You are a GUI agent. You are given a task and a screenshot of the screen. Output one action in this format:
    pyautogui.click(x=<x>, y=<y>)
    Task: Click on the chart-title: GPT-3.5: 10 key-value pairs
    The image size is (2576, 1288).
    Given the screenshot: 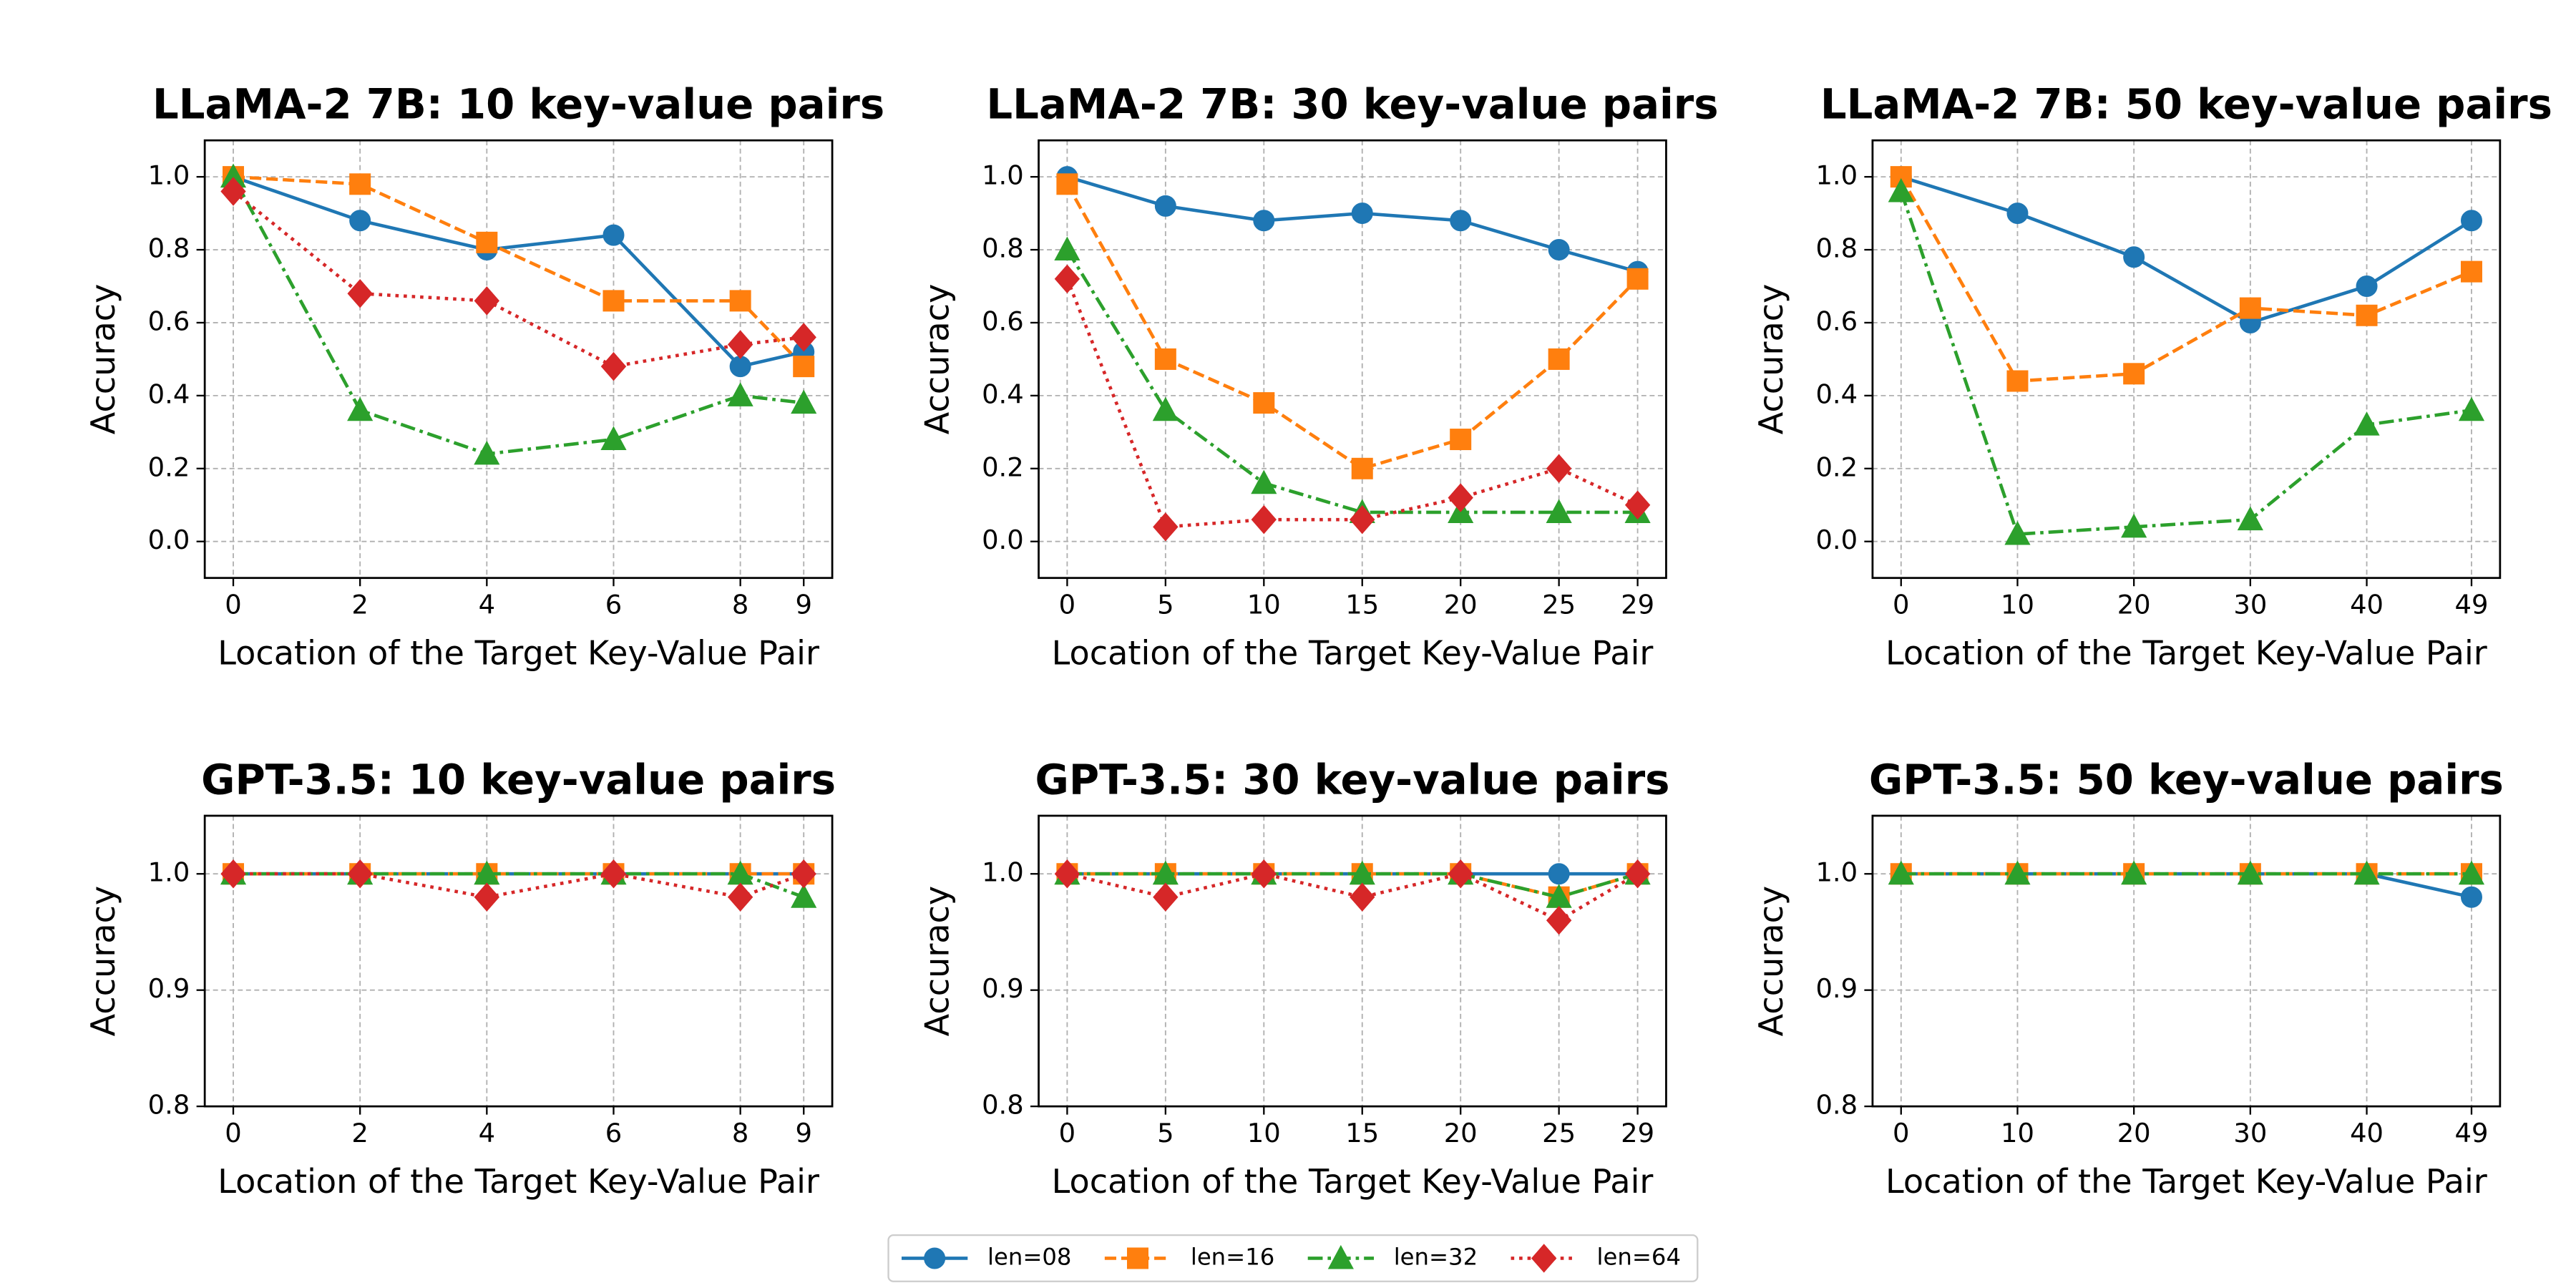 What is the action you would take?
    pyautogui.click(x=518, y=779)
    